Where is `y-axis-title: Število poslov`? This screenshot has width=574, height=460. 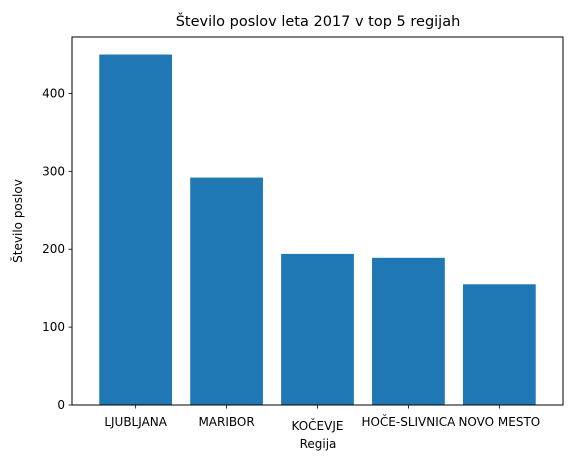 y-axis-title: Število poslov is located at coordinates (17, 221).